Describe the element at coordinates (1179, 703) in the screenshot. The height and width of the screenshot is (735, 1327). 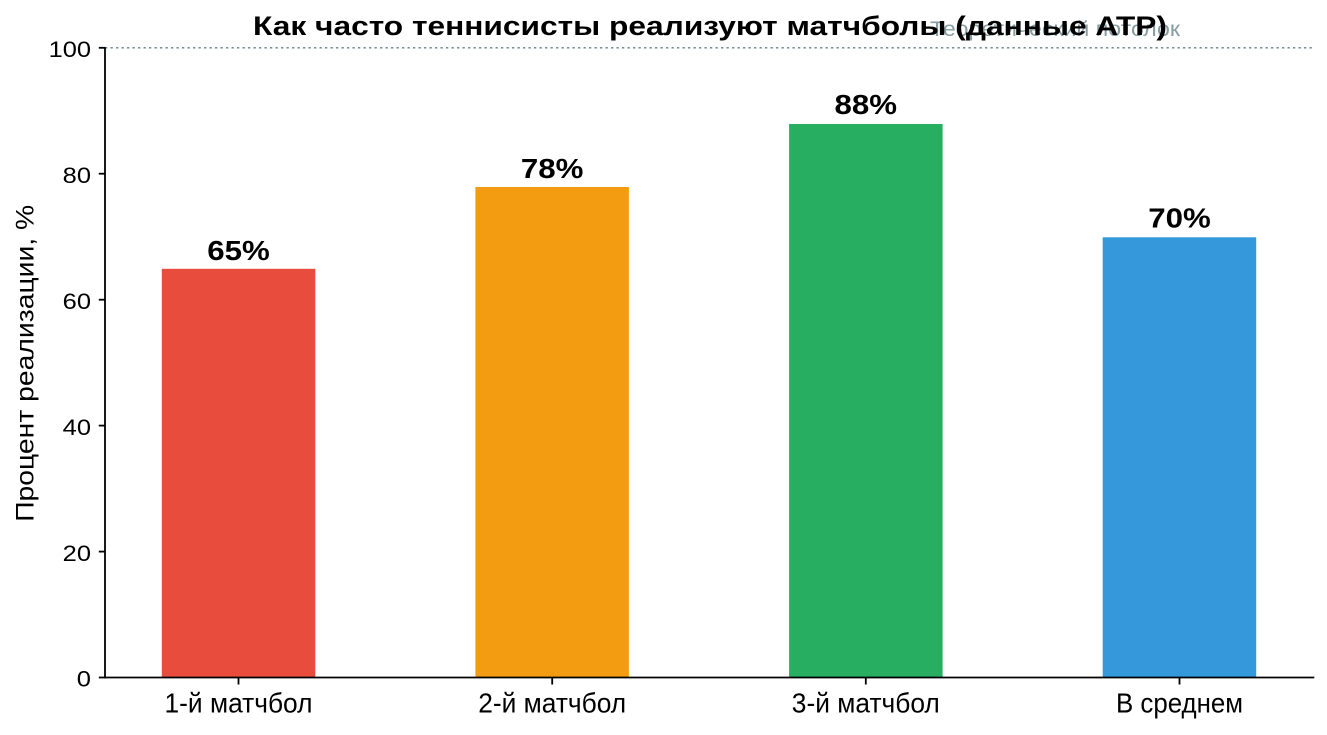
I see `svg-text: В среднем` at that location.